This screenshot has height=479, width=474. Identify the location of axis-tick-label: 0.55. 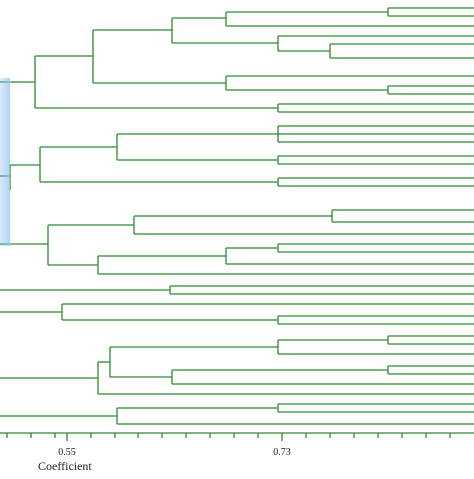
(67, 452).